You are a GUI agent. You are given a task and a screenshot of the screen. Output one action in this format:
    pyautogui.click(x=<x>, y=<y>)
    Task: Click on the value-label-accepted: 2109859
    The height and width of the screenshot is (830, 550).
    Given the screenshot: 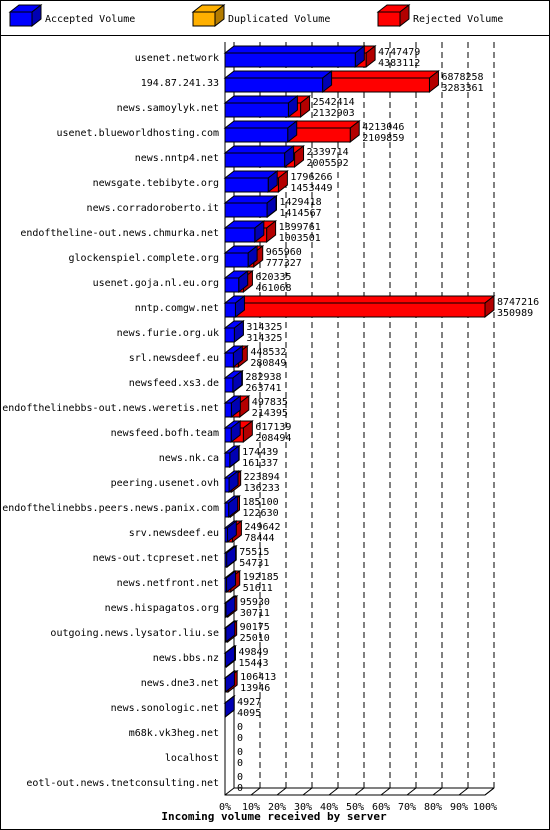 What is the action you would take?
    pyautogui.click(x=383, y=138)
    